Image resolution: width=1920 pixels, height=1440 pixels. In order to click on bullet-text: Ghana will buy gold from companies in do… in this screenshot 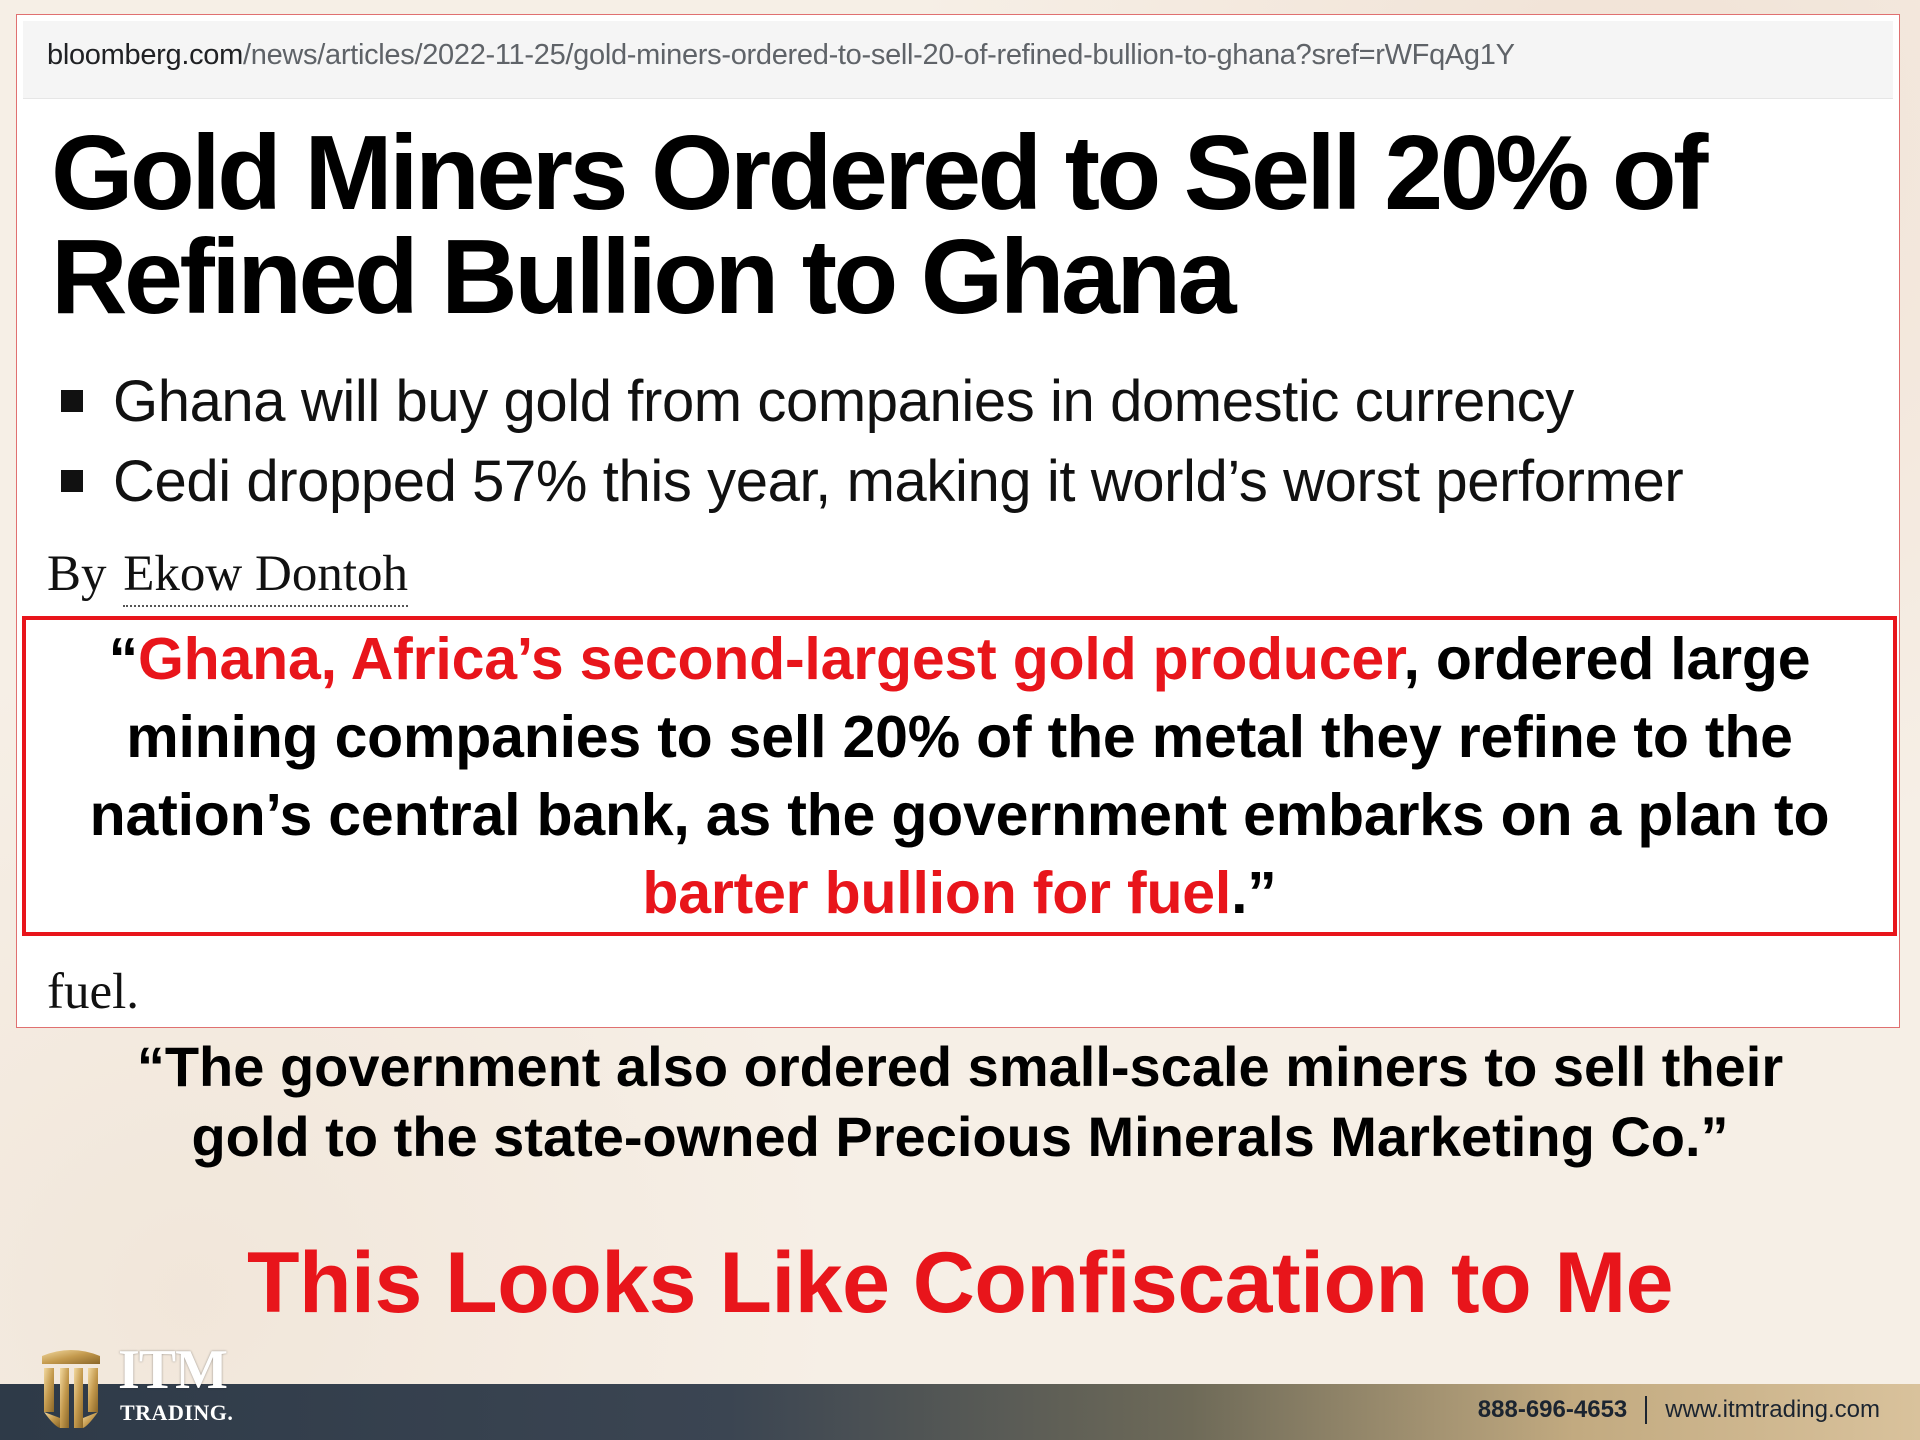, I will do `click(843, 401)`.